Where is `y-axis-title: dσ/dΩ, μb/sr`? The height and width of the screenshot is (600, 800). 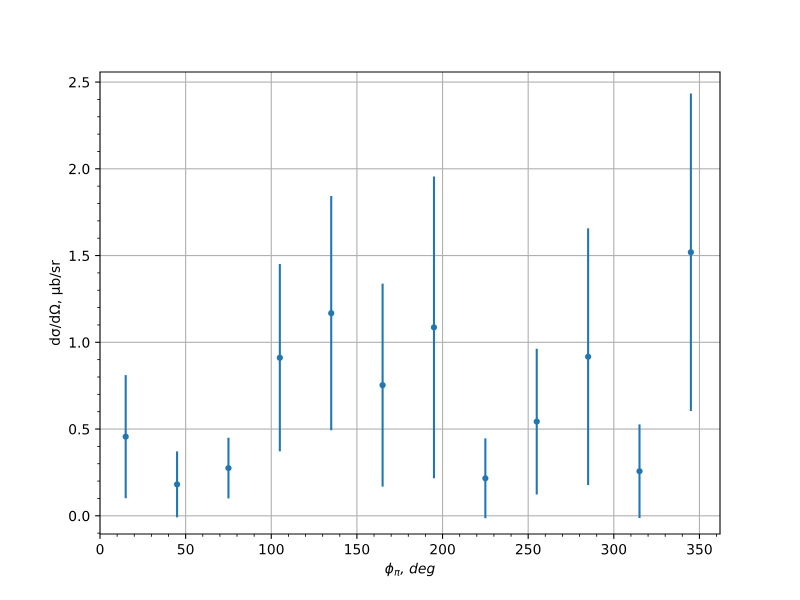 y-axis-title: dσ/dΩ, μb/sr is located at coordinates (56, 303).